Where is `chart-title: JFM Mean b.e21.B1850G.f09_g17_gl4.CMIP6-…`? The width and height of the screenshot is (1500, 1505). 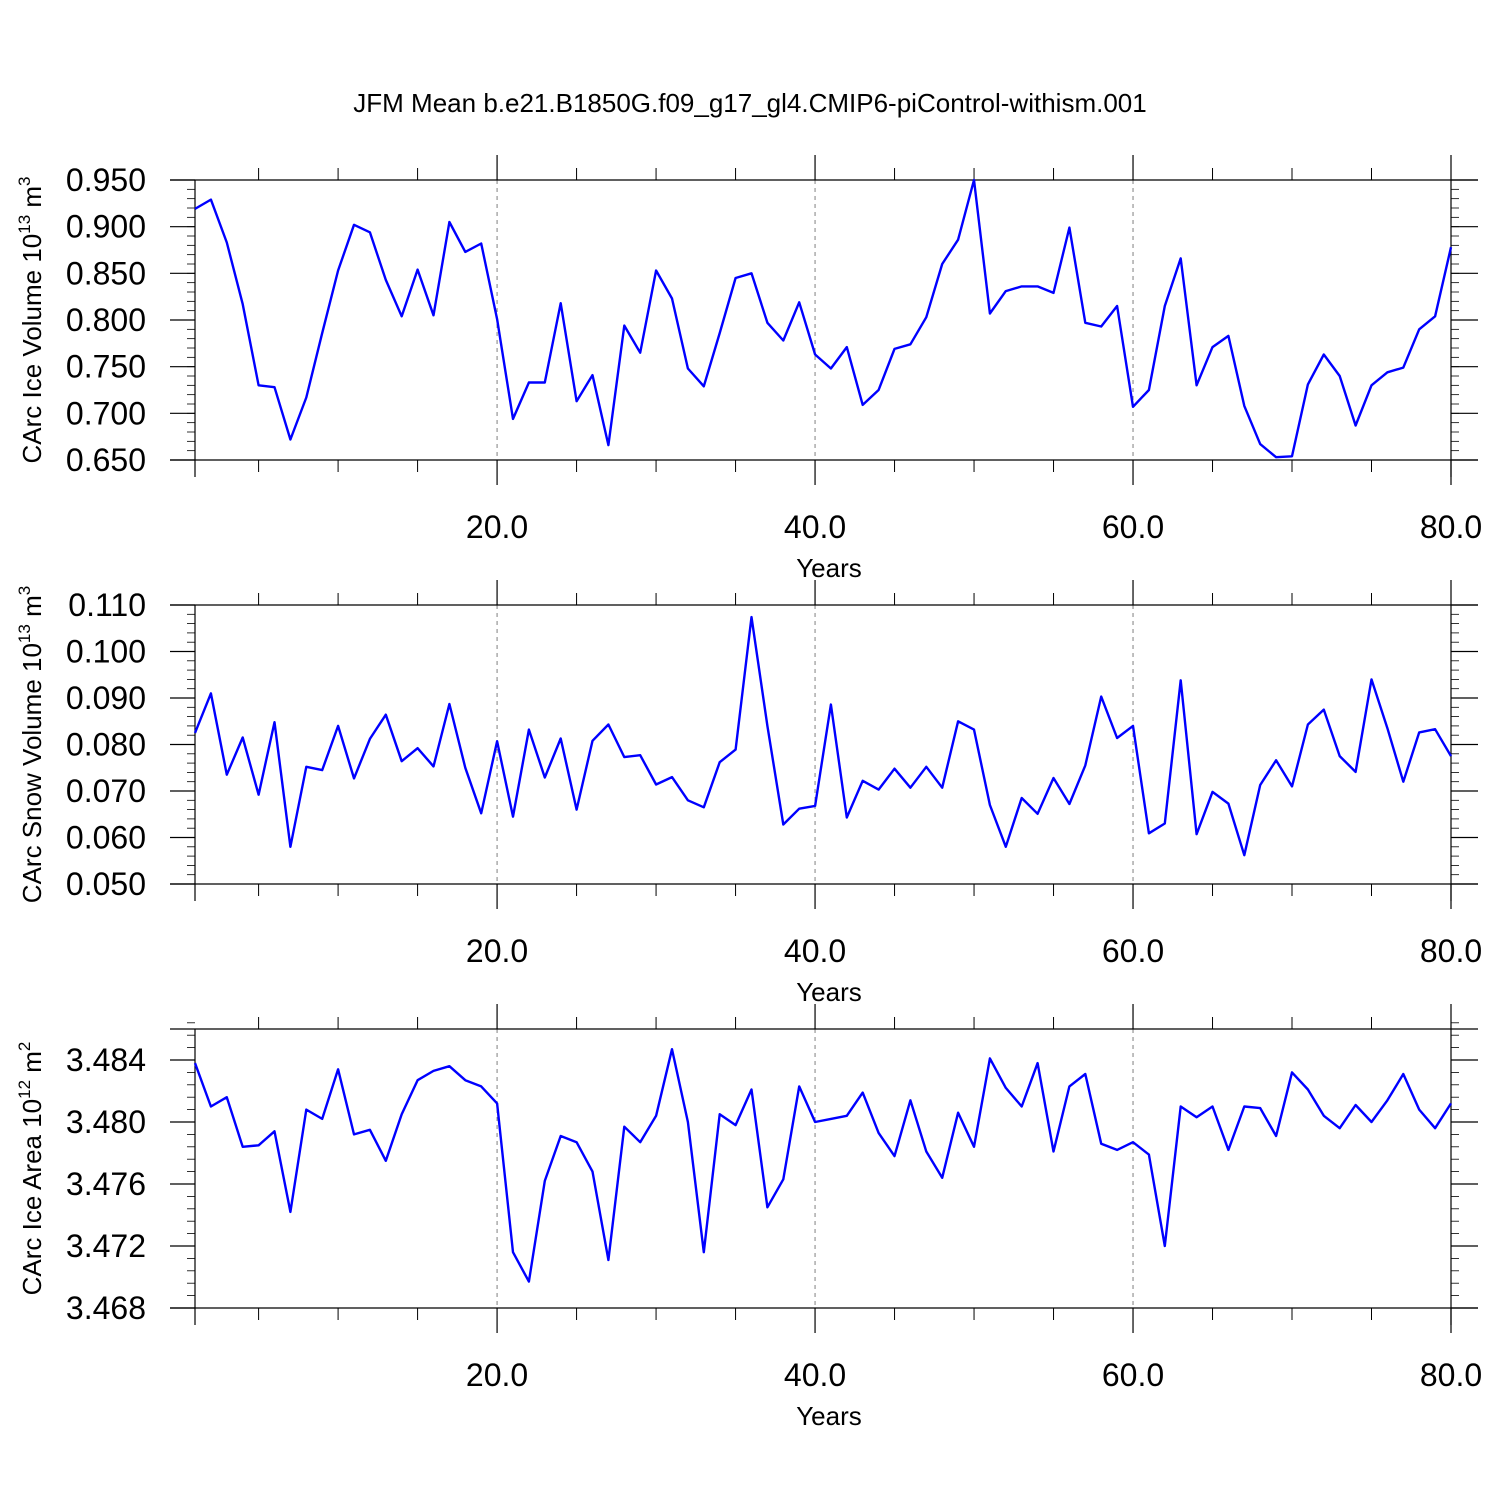 chart-title: JFM Mean b.e21.B1850G.f09_g17_gl4.CMIP6-… is located at coordinates (750, 103).